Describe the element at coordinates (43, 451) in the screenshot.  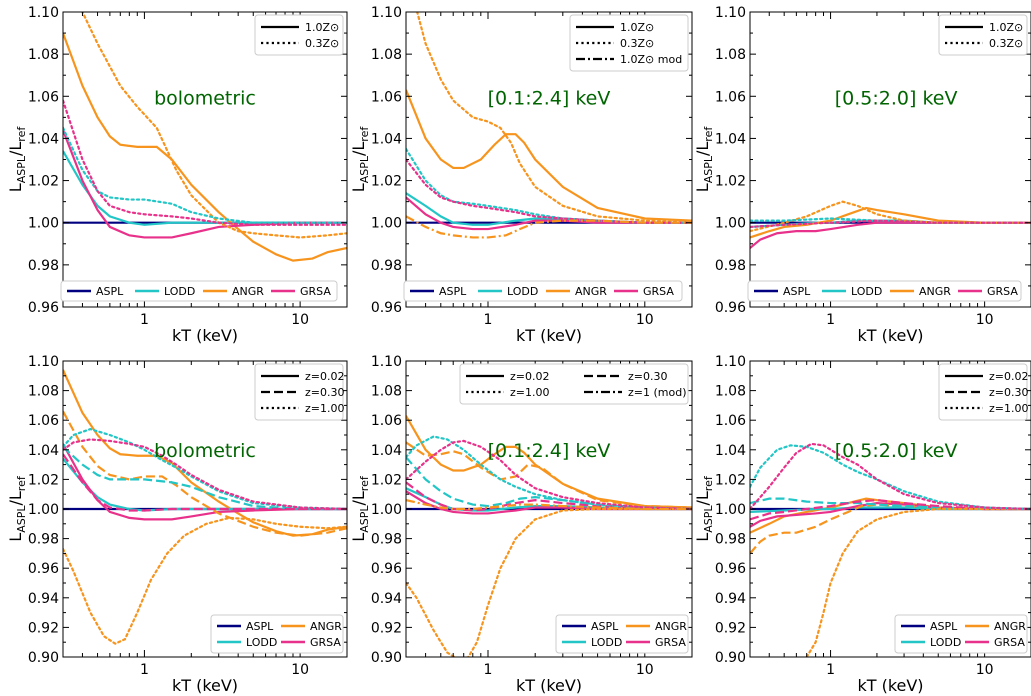
I see `chart-4-ytick-label: 1.04` at that location.